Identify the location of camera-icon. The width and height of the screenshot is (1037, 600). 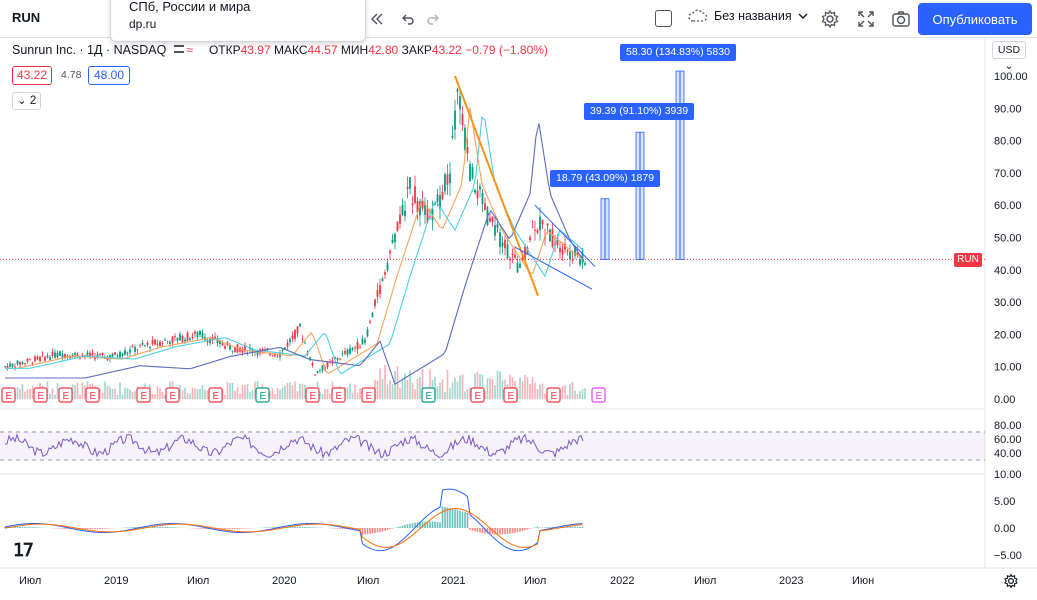
(901, 19).